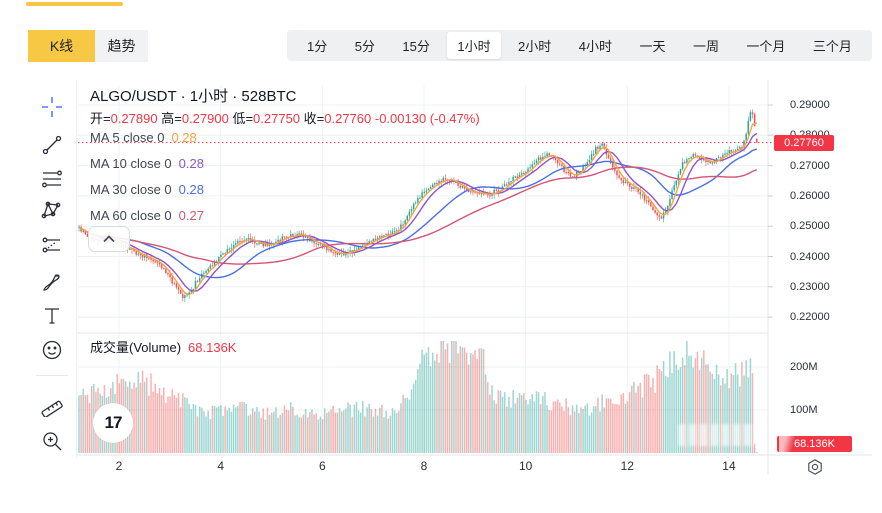  What do you see at coordinates (810, 317) in the screenshot?
I see `price-axis-label: 0.22000` at bounding box center [810, 317].